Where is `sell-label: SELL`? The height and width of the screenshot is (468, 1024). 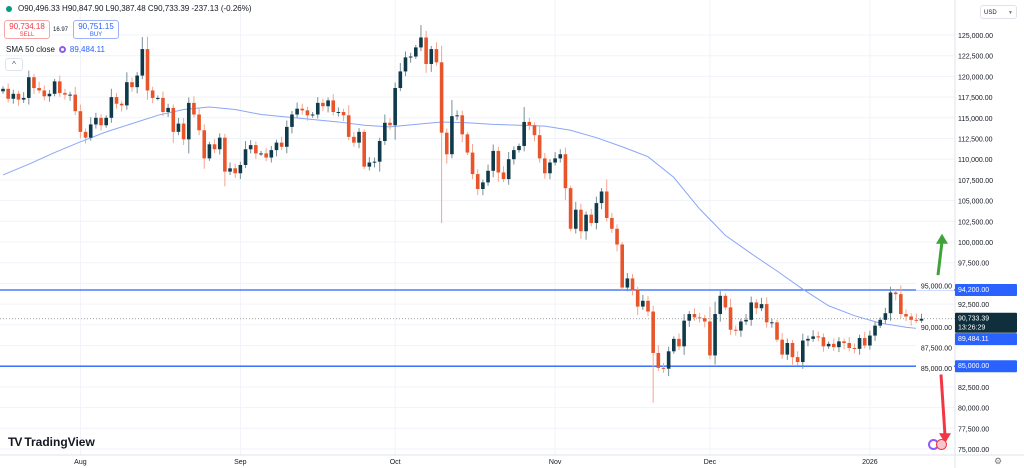 sell-label: SELL is located at coordinates (27, 35).